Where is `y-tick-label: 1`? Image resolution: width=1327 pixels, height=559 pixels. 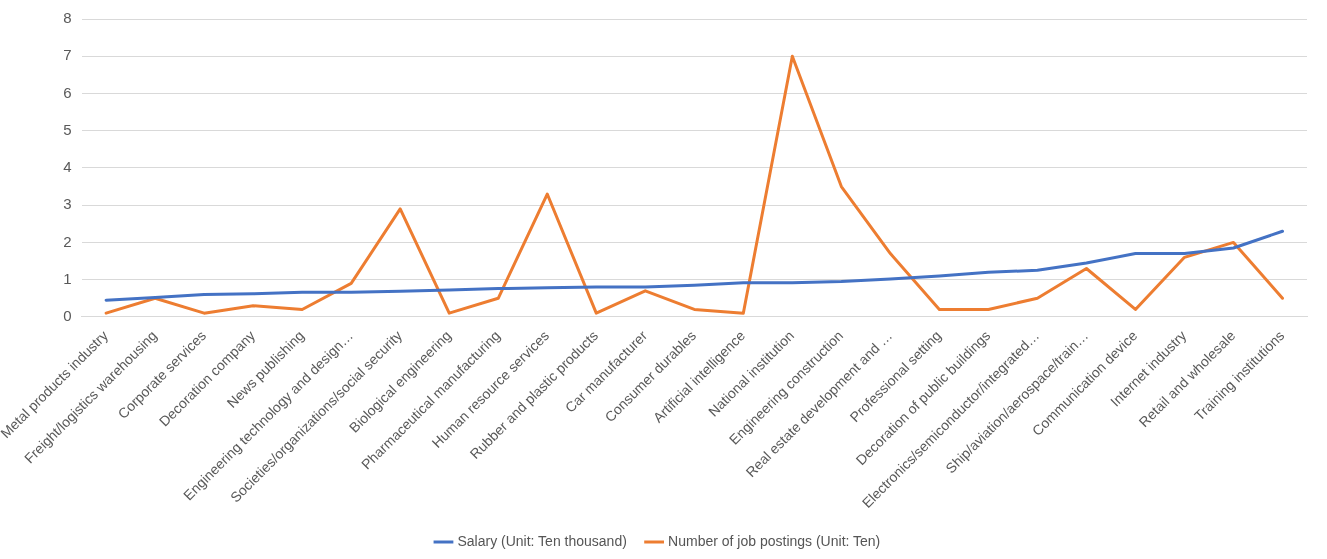
y-tick-label: 1 is located at coordinates (67, 278).